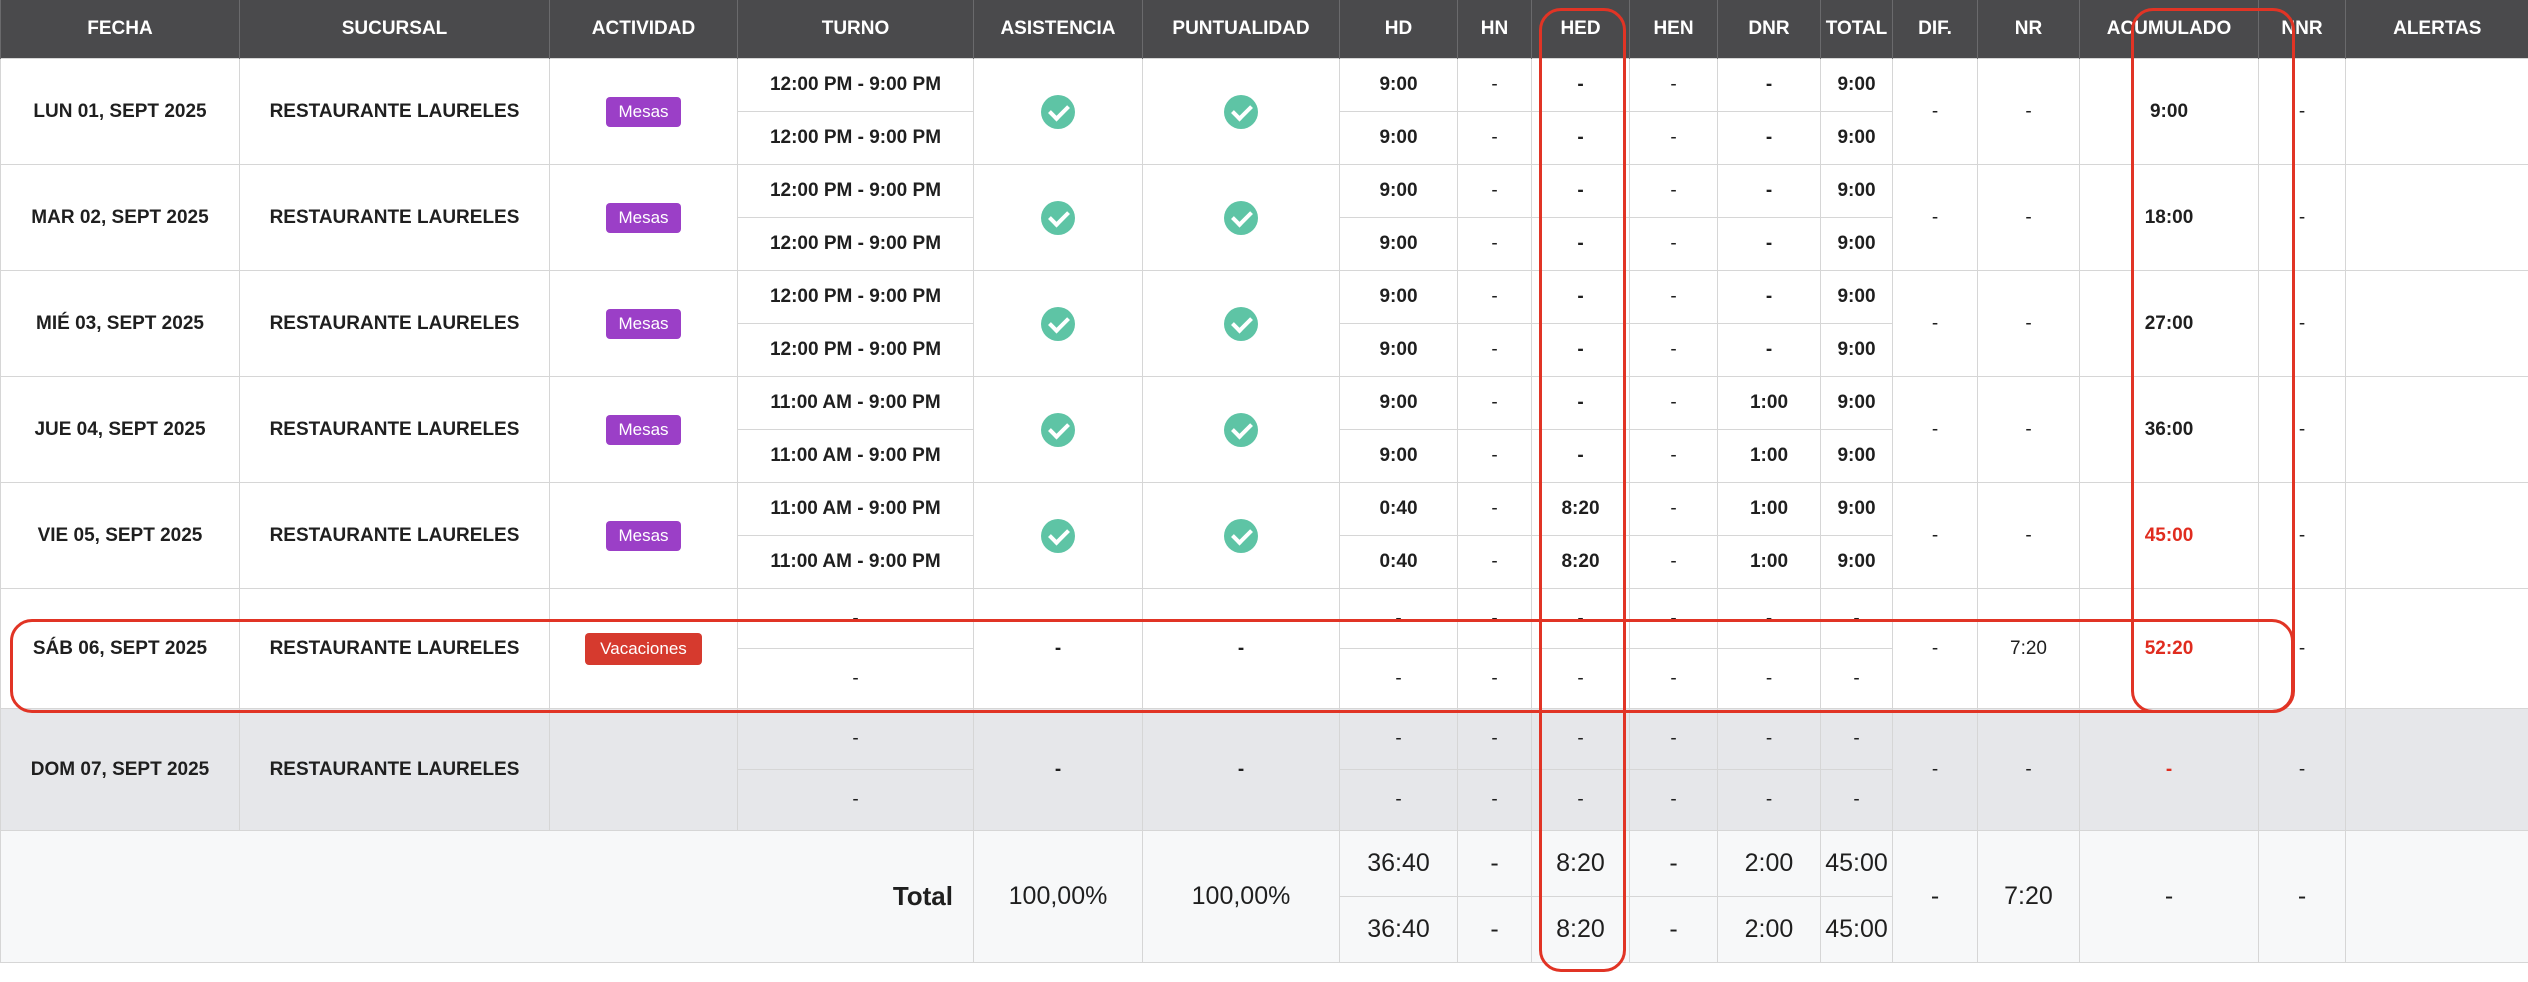  Describe the element at coordinates (2436, 29) in the screenshot. I see `header-alertas: ALERTAS` at that location.